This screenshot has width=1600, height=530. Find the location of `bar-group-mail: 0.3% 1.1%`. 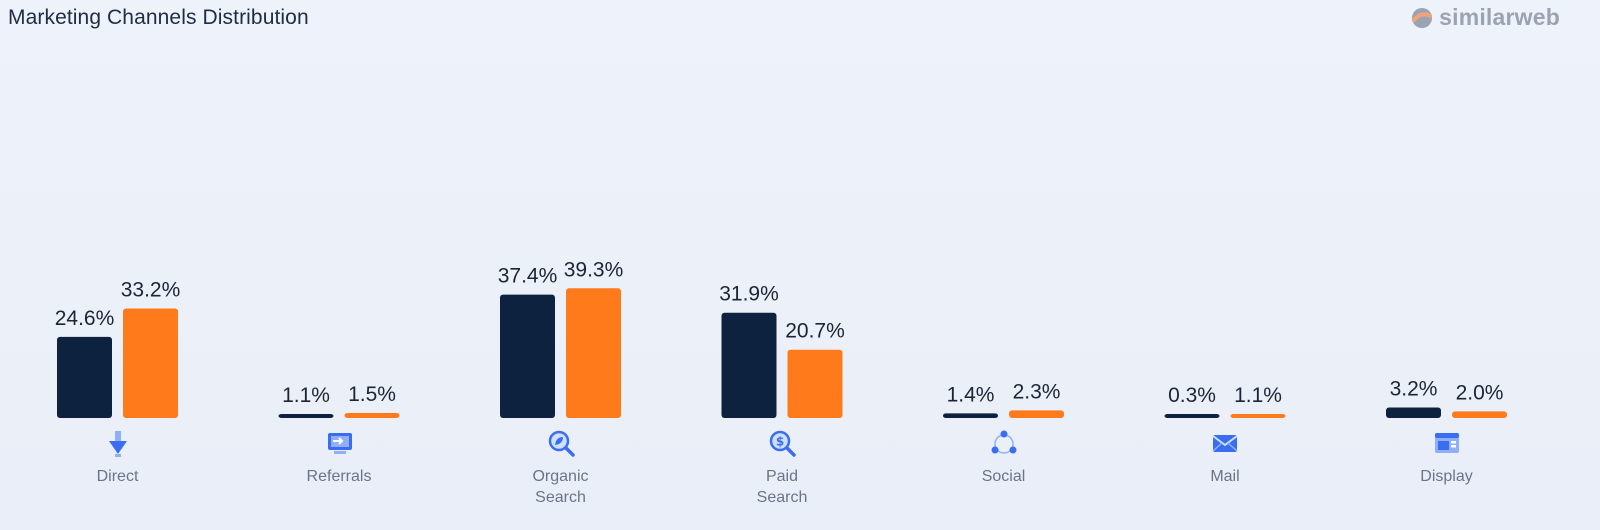

bar-group-mail: 0.3% 1.1% is located at coordinates (1225, 401).